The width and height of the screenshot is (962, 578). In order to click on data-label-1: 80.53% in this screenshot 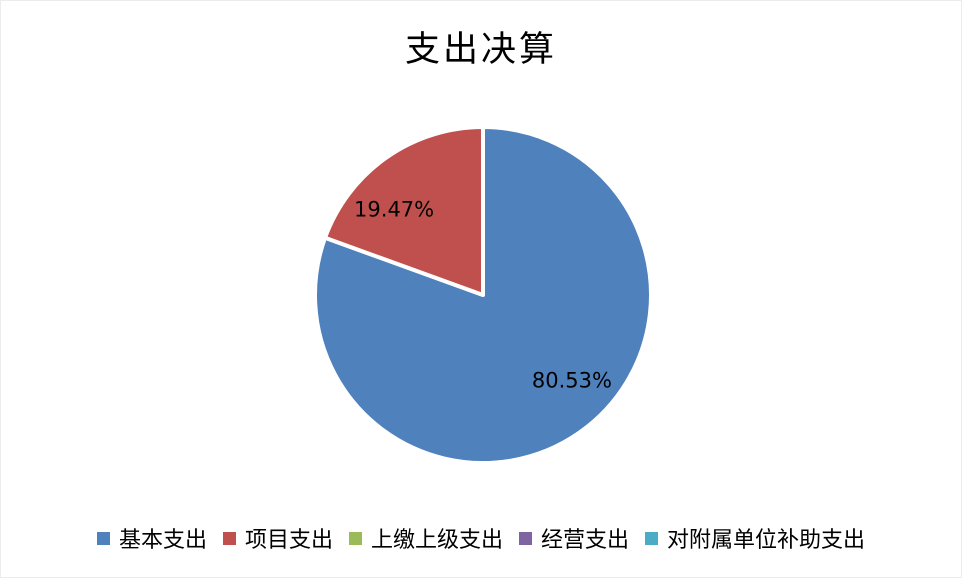, I will do `click(572, 381)`.